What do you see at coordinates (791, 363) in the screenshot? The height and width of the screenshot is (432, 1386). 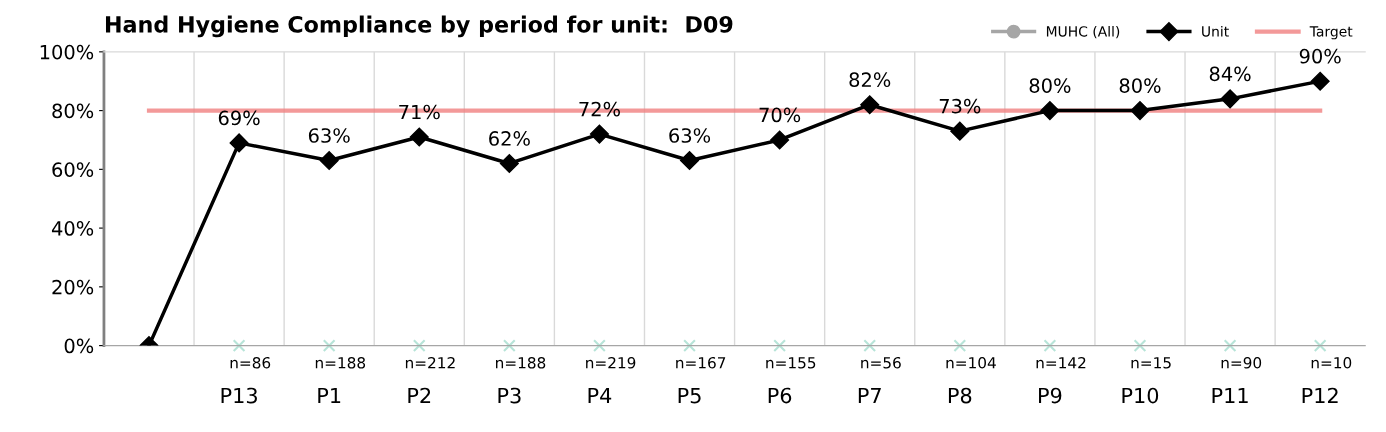 I see `annotation: n=155` at bounding box center [791, 363].